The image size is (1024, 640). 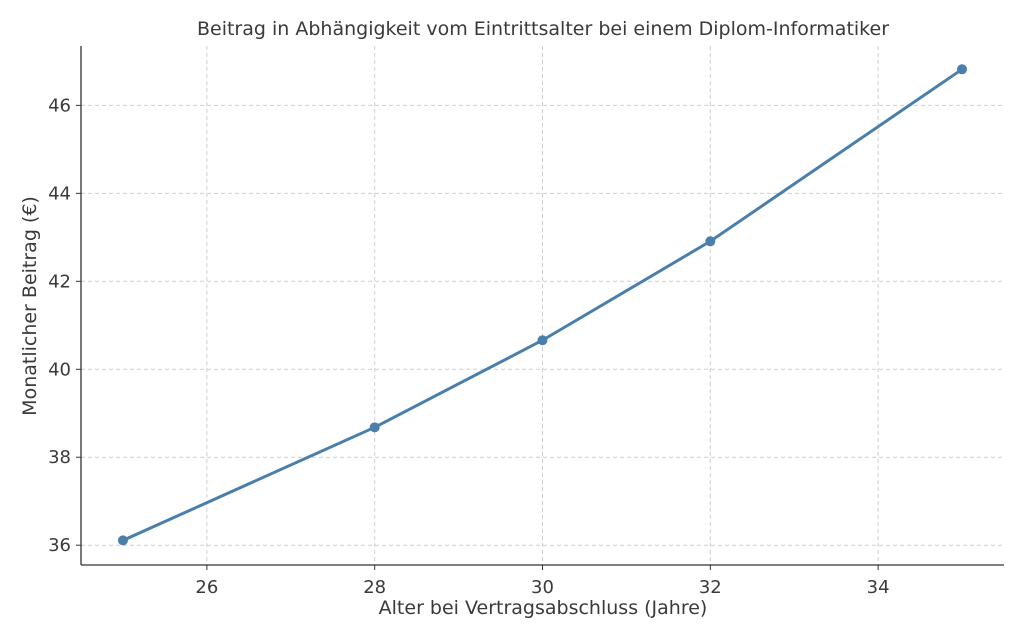 I want to click on y-tick-label: 42, so click(x=59, y=281).